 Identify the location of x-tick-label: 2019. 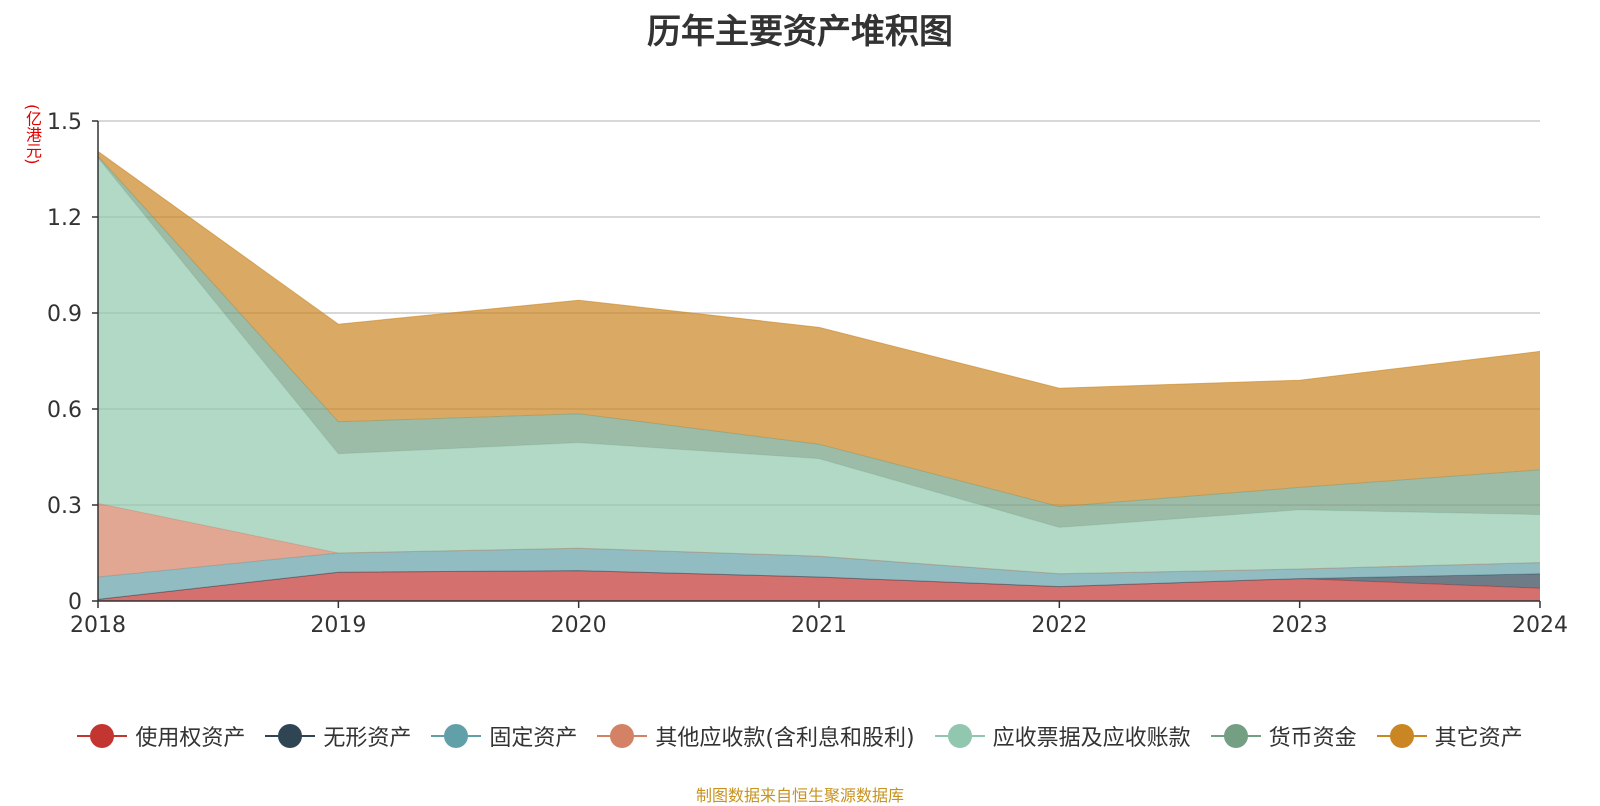
(338, 625).